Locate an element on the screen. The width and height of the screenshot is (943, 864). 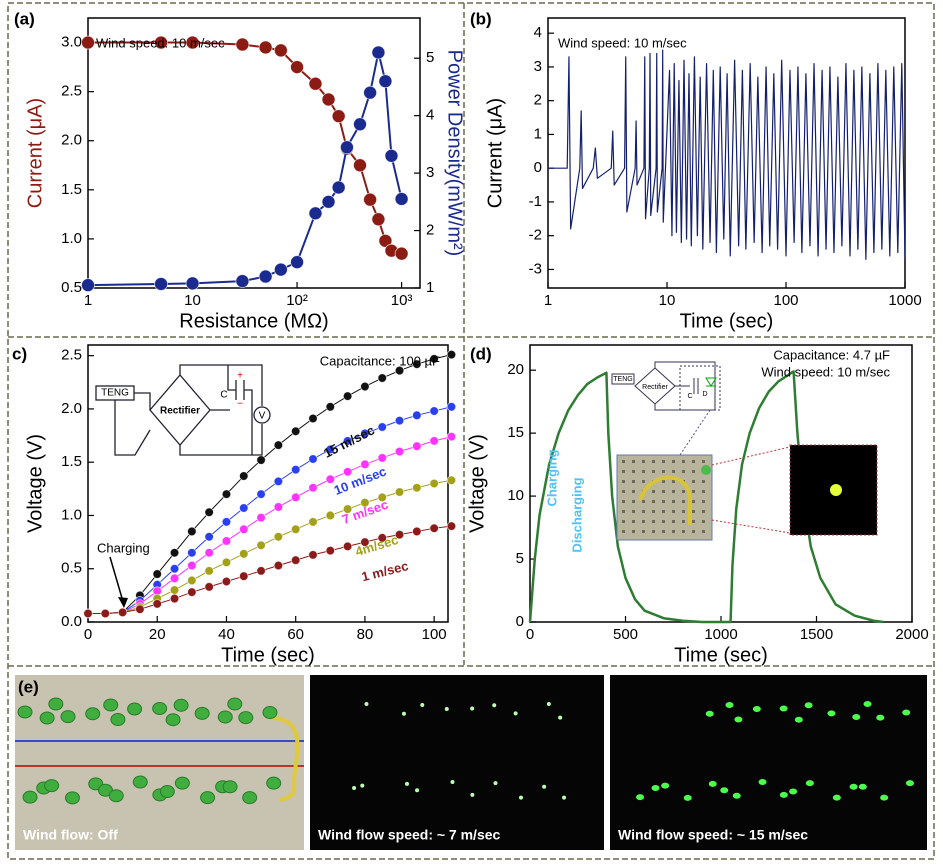
wires is located at coordinates (188, 410).